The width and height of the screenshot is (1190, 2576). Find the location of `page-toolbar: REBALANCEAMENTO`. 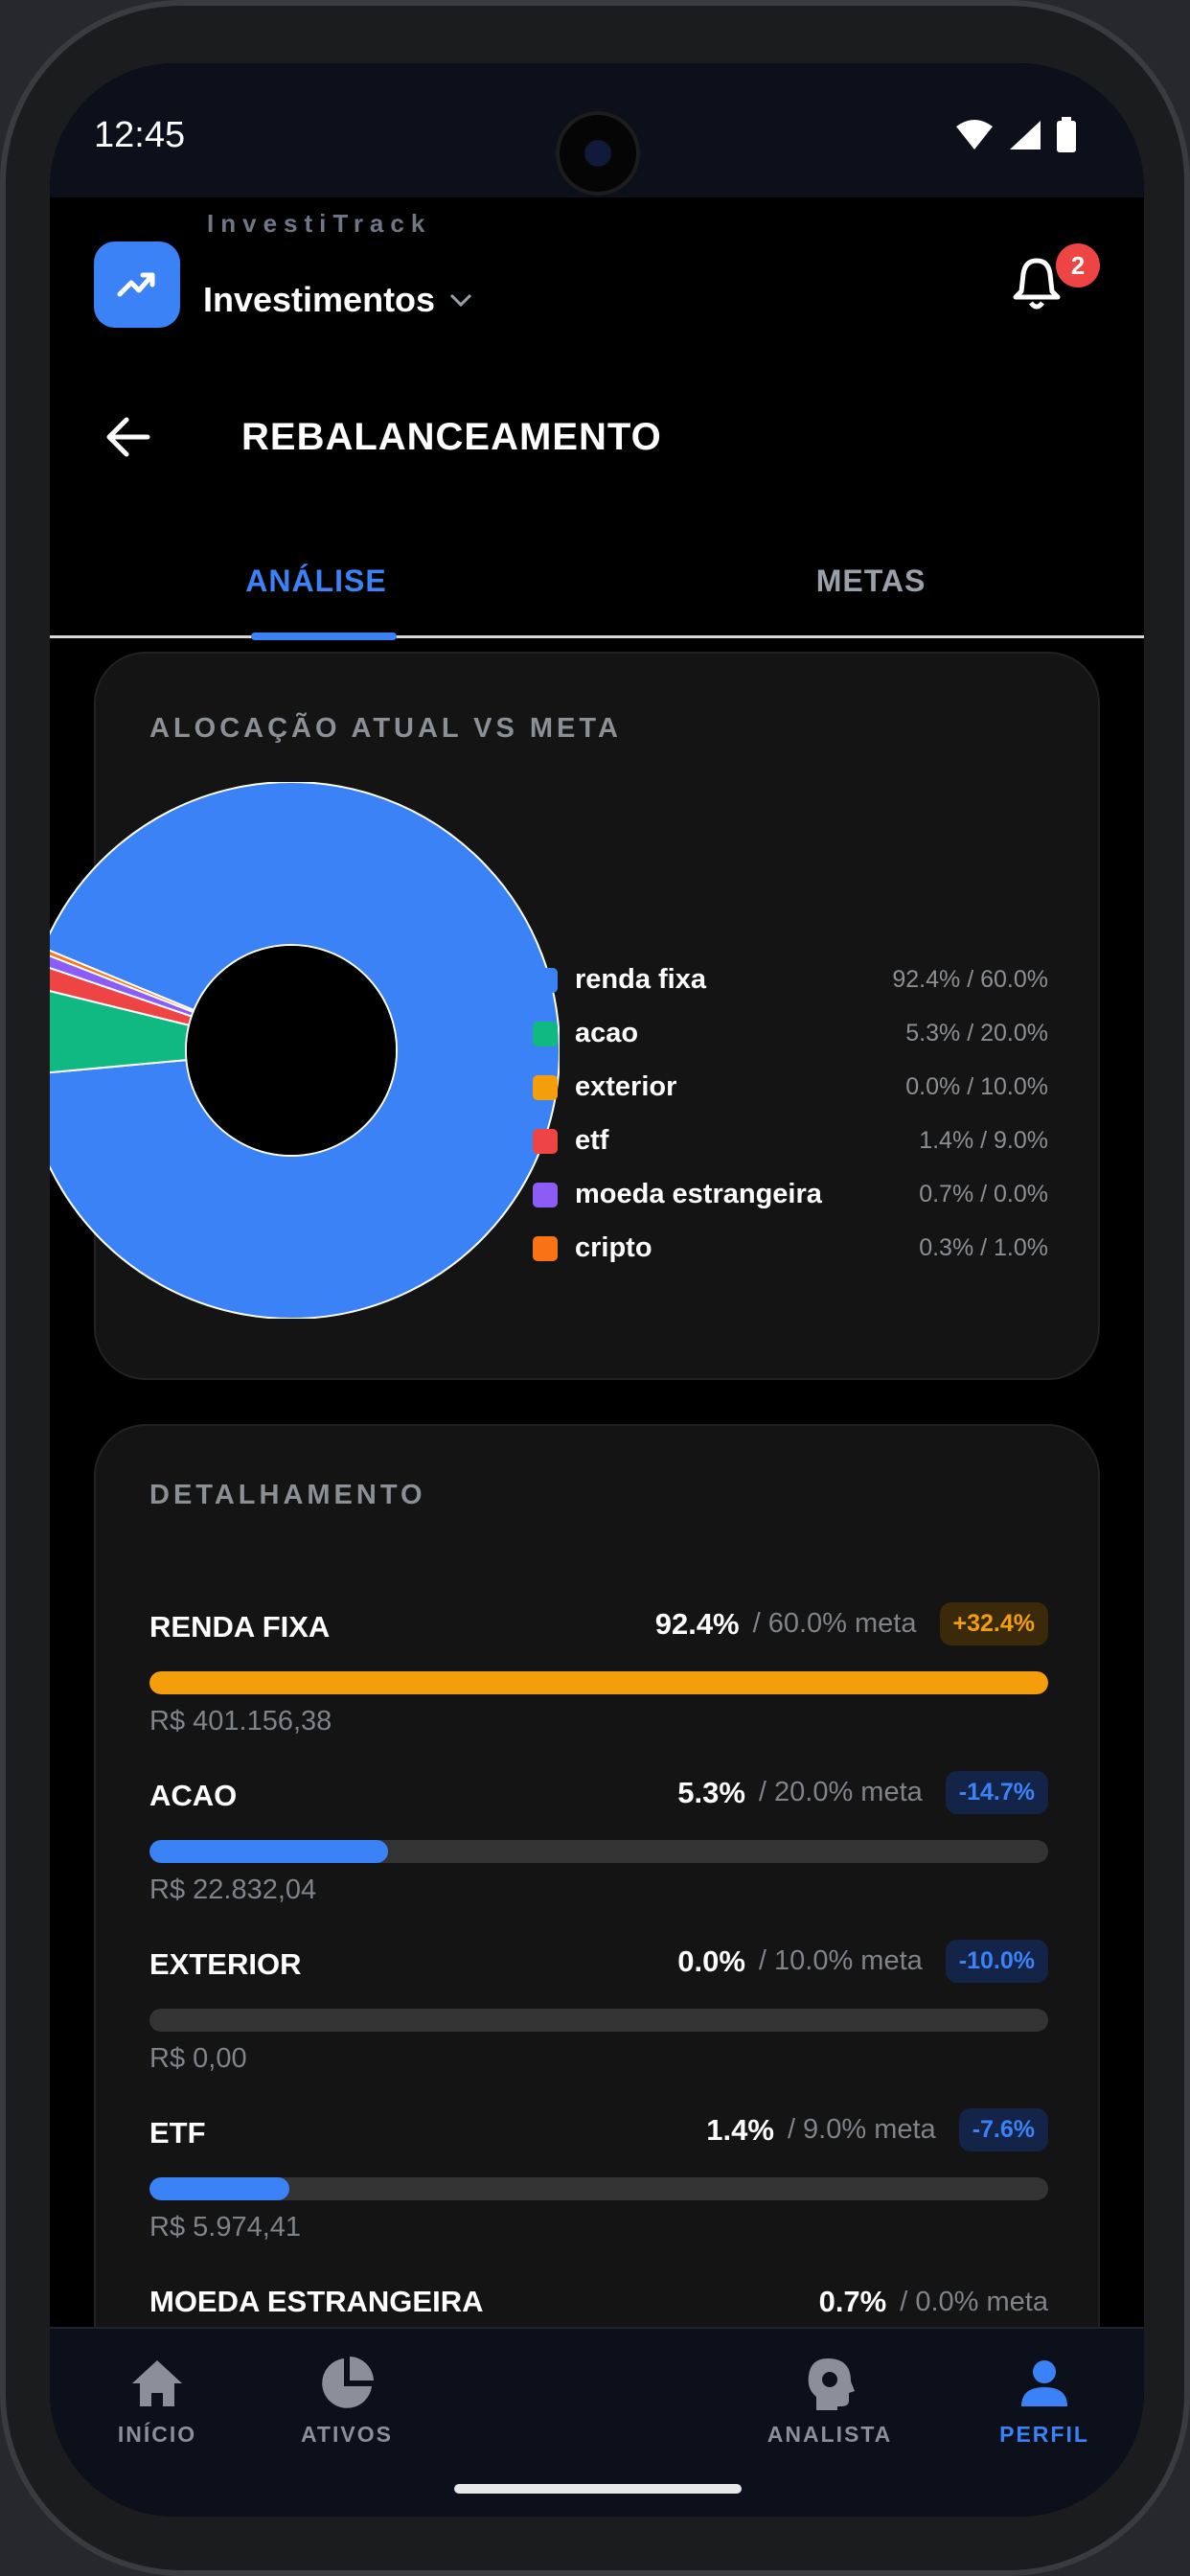

page-toolbar: REBALANCEAMENTO is located at coordinates (597, 441).